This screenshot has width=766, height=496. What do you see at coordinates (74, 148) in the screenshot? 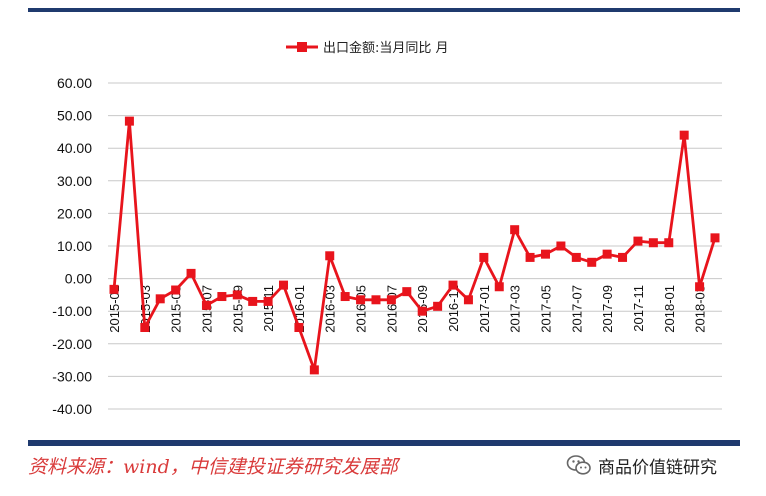
I see `y-tick-label: 40.00` at bounding box center [74, 148].